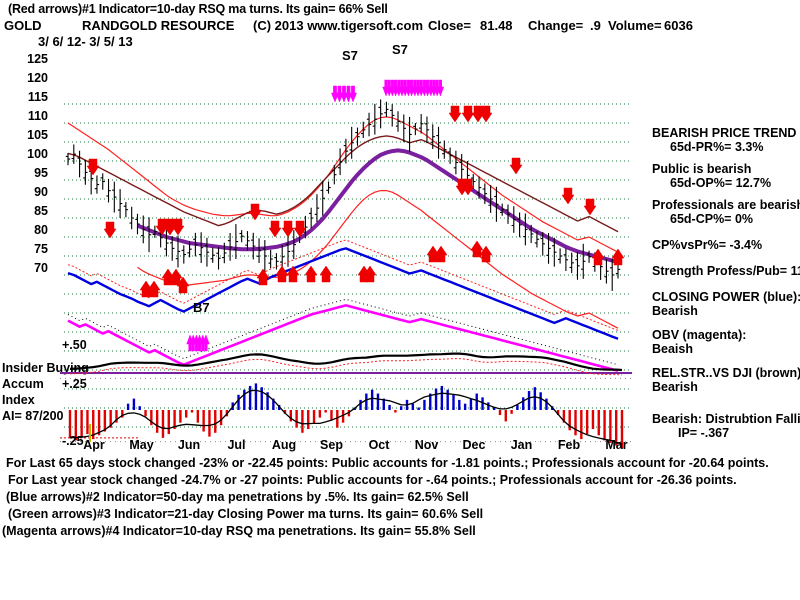 Image resolution: width=800 pixels, height=600 pixels. I want to click on rel-strength-title: REL.STR..VS DJI (brown), so click(726, 373).